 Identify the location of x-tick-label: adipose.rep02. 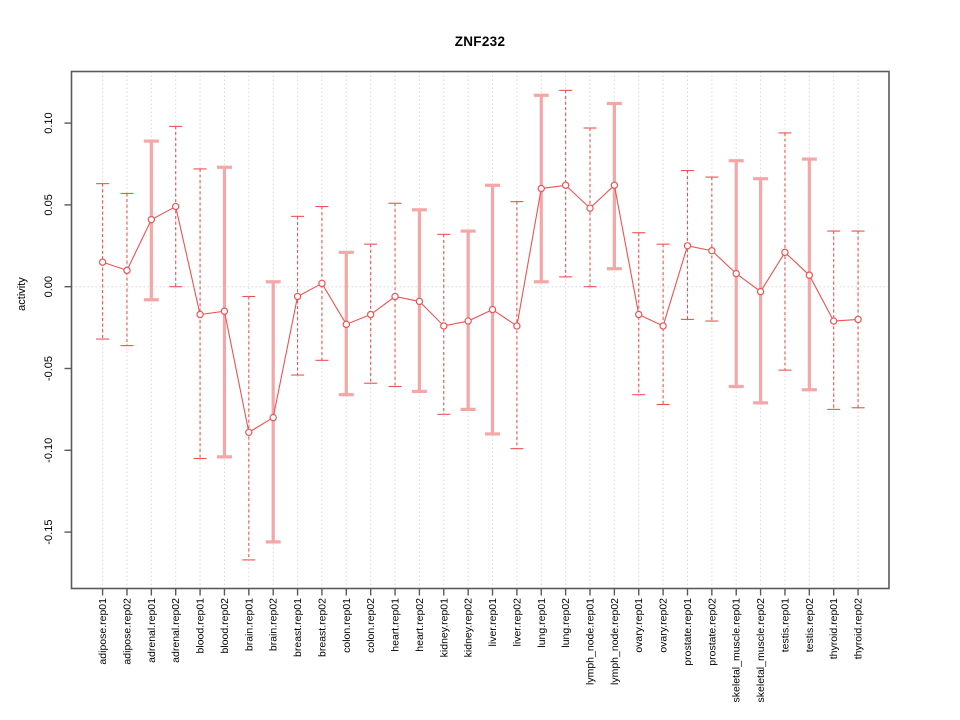
(127, 631).